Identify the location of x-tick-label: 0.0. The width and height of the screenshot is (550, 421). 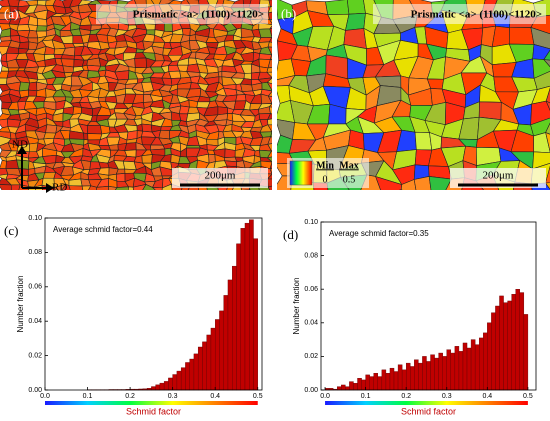
(45, 396).